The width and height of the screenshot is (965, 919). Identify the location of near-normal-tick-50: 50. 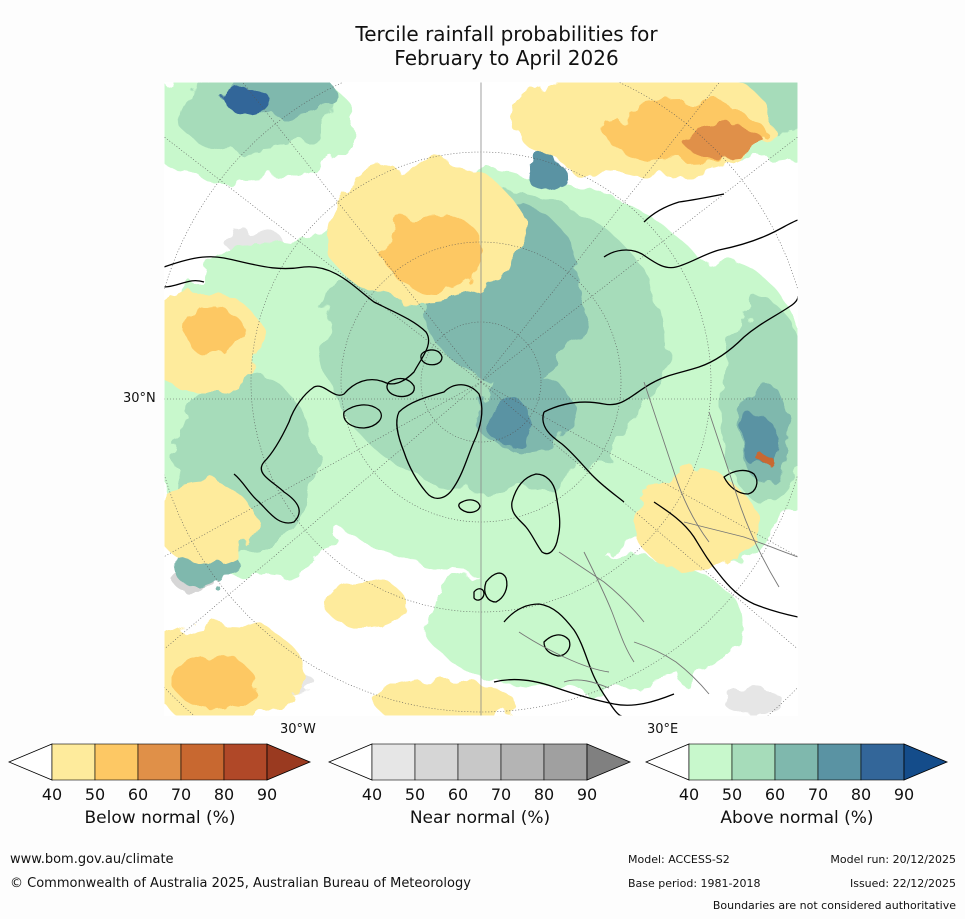
(415, 794).